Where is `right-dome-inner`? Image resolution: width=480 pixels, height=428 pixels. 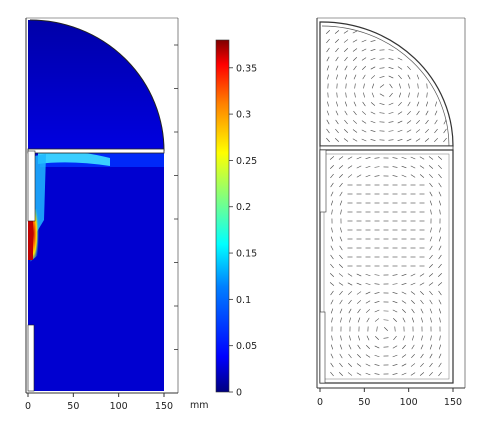
right-dome-inner is located at coordinates (385, 86).